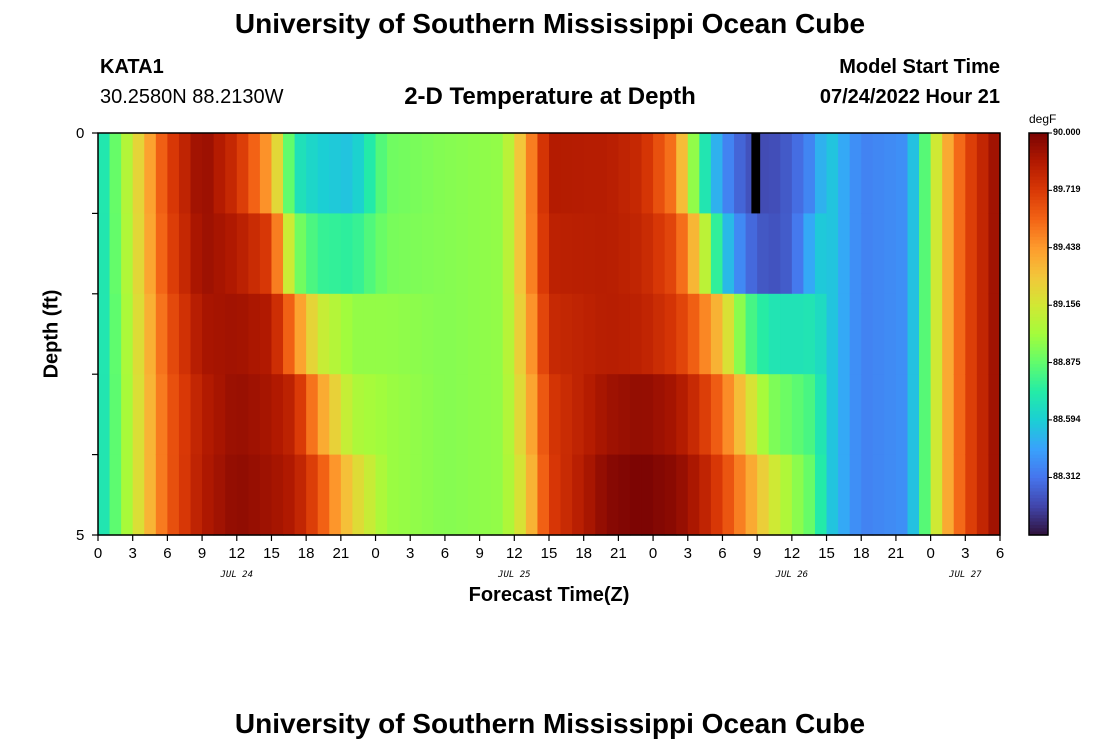 This screenshot has height=750, width=1100. I want to click on x-tick-label: 0, so click(930, 553).